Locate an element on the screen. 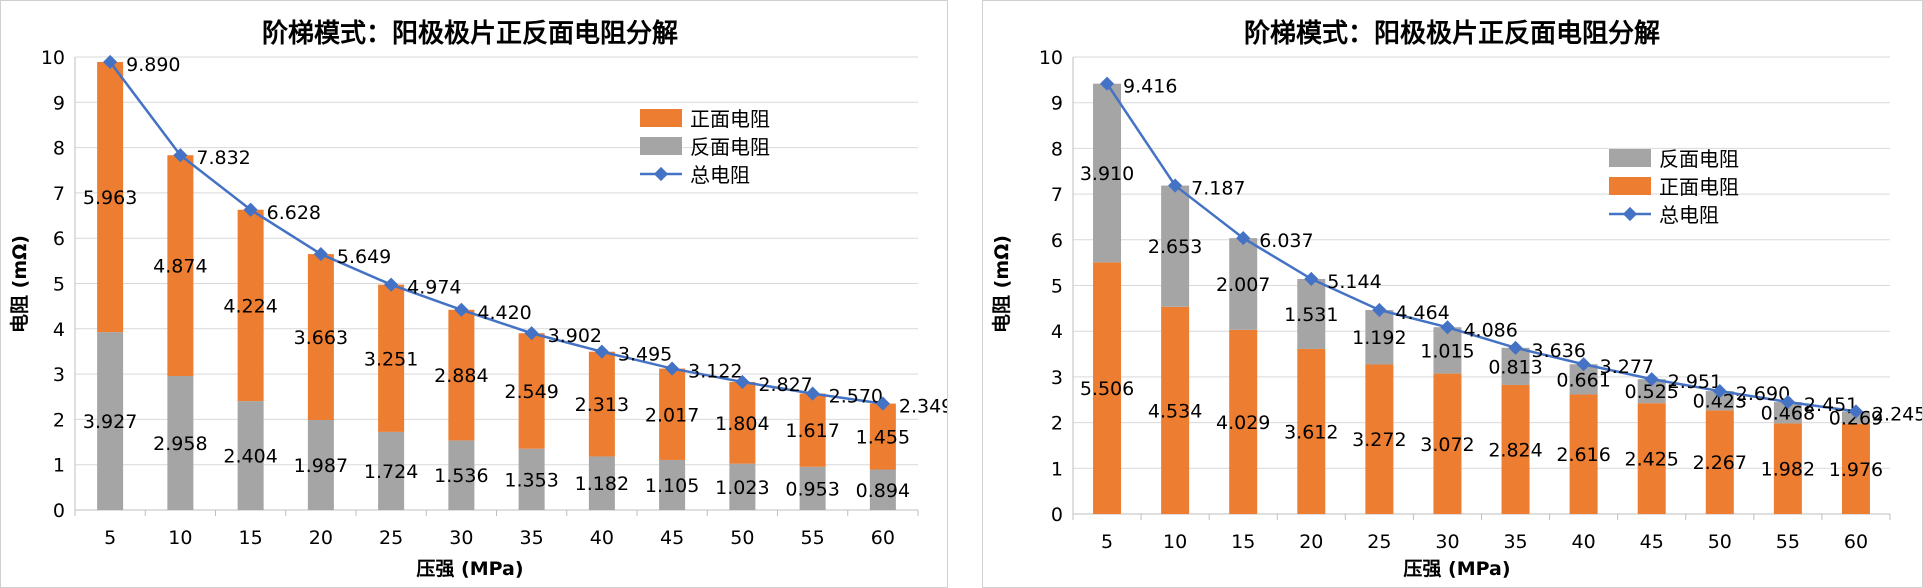 This screenshot has height=588, width=1923. chart2-bar-data-label: 5.506 is located at coordinates (1107, 389).